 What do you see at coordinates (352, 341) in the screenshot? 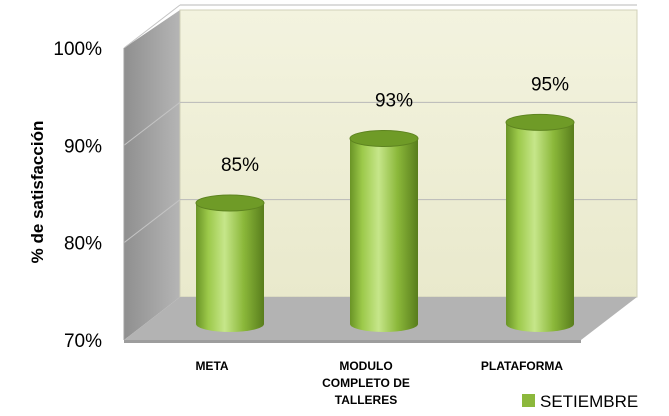
I see `floor-edge` at bounding box center [352, 341].